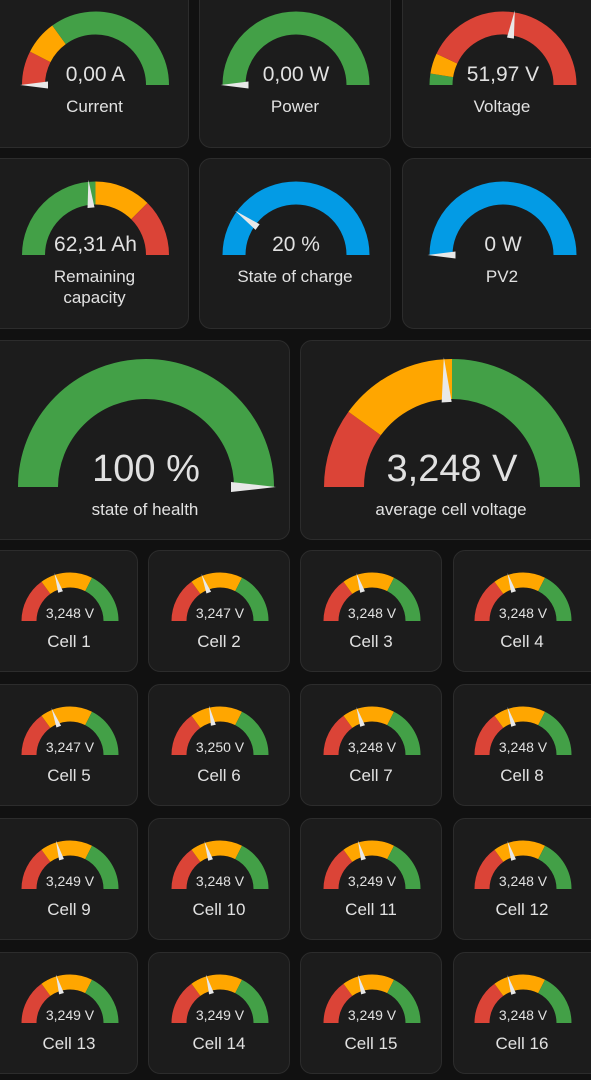 This screenshot has height=1080, width=591. Describe the element at coordinates (372, 731) in the screenshot. I see `cell-7-gauge: 3,248 V` at that location.